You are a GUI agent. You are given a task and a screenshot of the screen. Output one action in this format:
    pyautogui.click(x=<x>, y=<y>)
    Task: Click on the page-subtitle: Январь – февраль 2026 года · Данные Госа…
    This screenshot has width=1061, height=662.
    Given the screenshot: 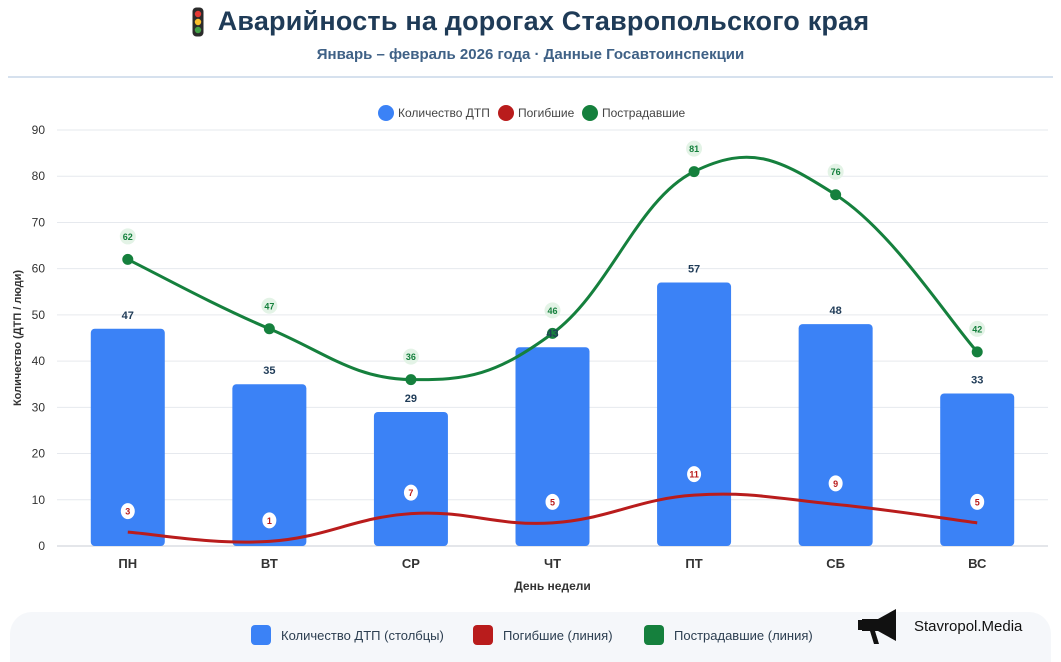 What is the action you would take?
    pyautogui.click(x=530, y=54)
    